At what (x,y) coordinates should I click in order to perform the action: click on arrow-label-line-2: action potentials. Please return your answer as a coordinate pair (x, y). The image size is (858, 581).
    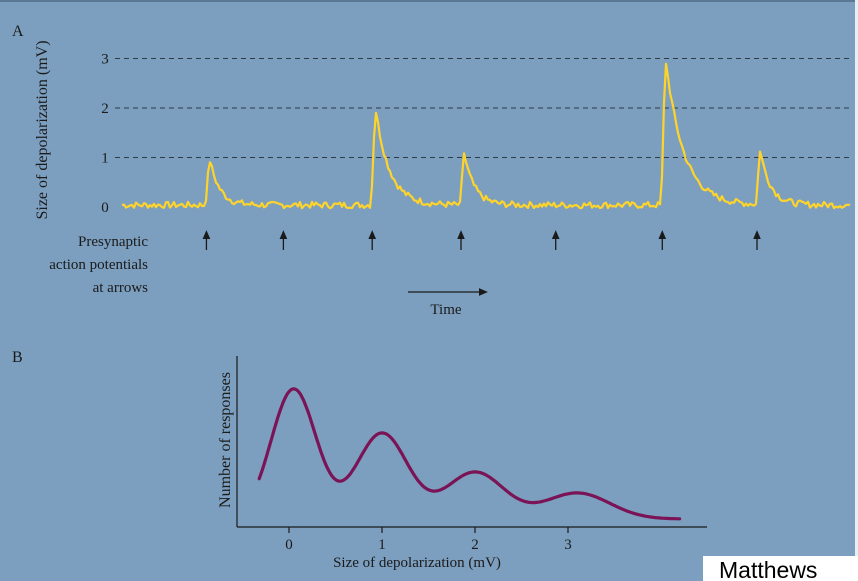
    Looking at the image, I should click on (98, 265).